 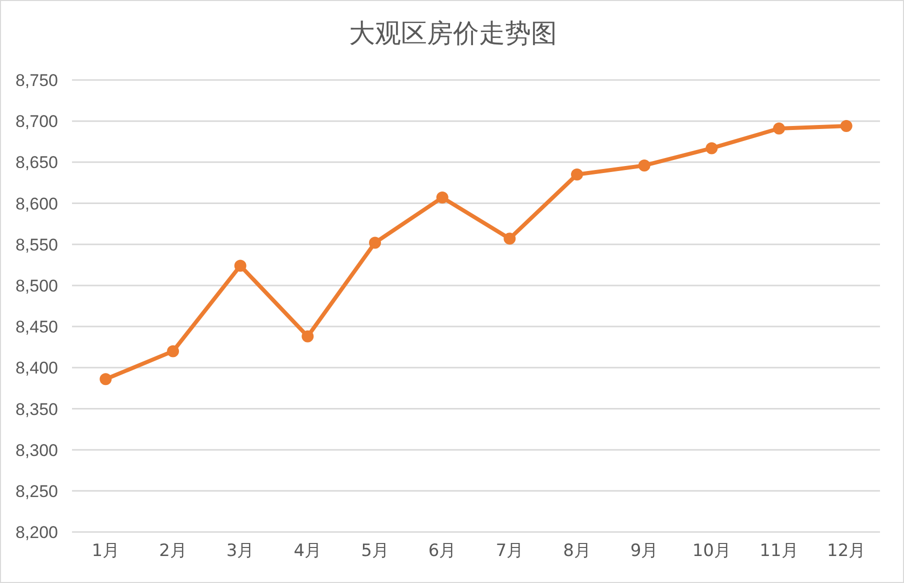 What do you see at coordinates (106, 551) in the screenshot?
I see `x-tick-label: 1月` at bounding box center [106, 551].